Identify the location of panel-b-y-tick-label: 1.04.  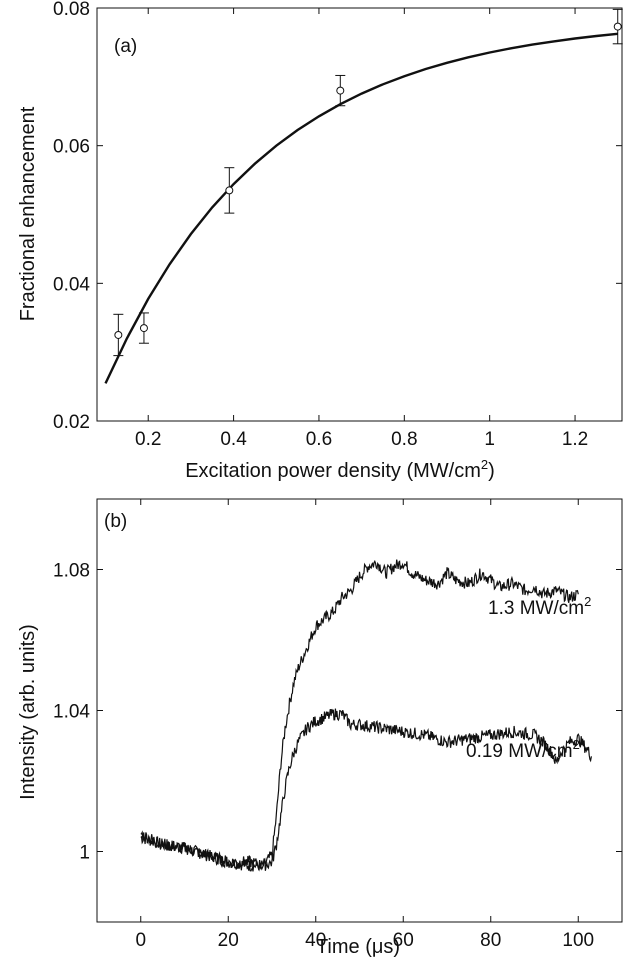
(71, 712).